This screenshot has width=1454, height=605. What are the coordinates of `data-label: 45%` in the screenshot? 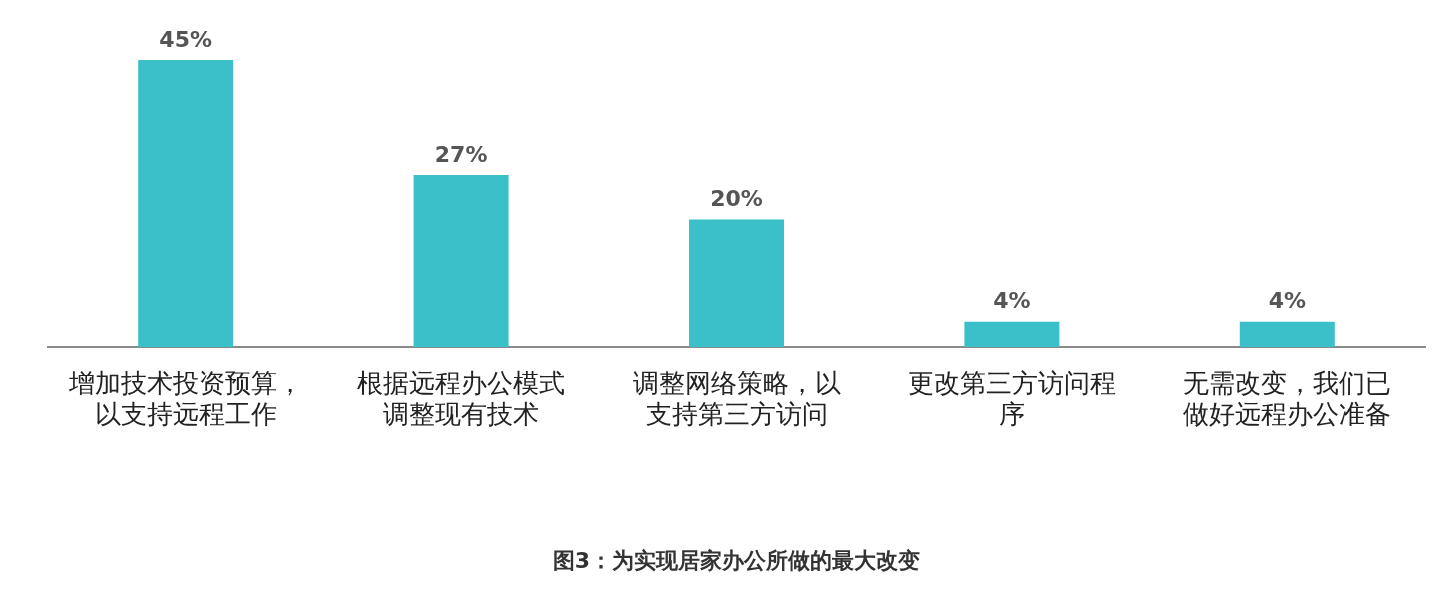 It's located at (186, 39).